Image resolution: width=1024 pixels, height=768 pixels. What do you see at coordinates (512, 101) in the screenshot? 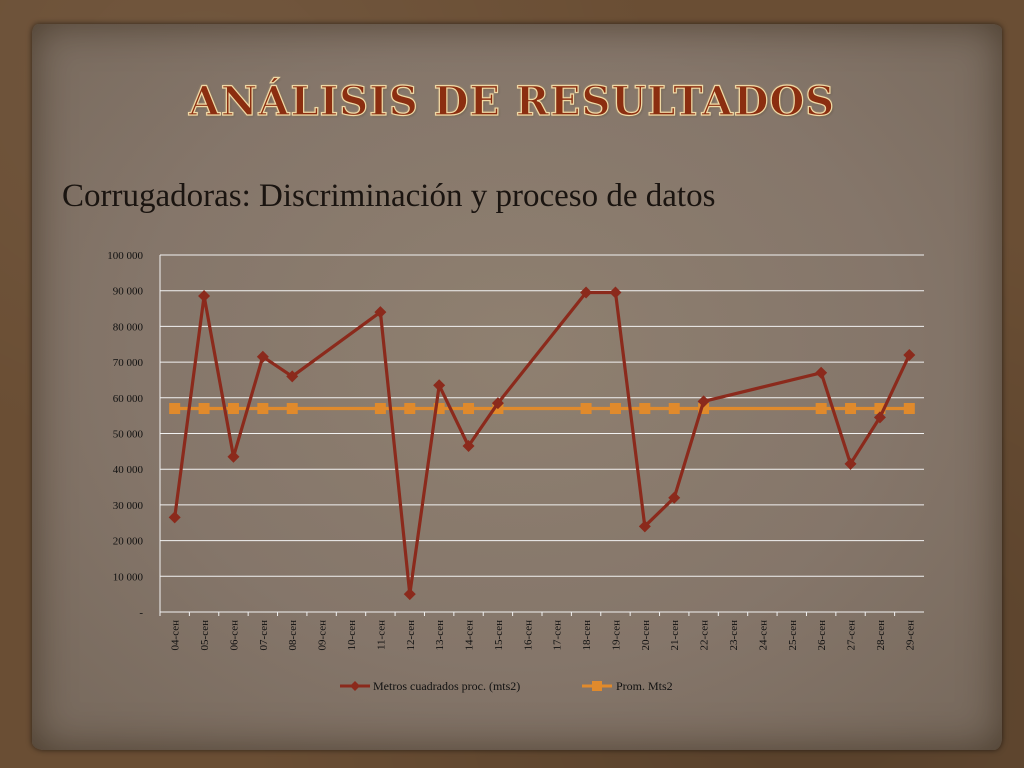
I see `slide-title: ANÁLISIS DE RESULTADOS` at bounding box center [512, 101].